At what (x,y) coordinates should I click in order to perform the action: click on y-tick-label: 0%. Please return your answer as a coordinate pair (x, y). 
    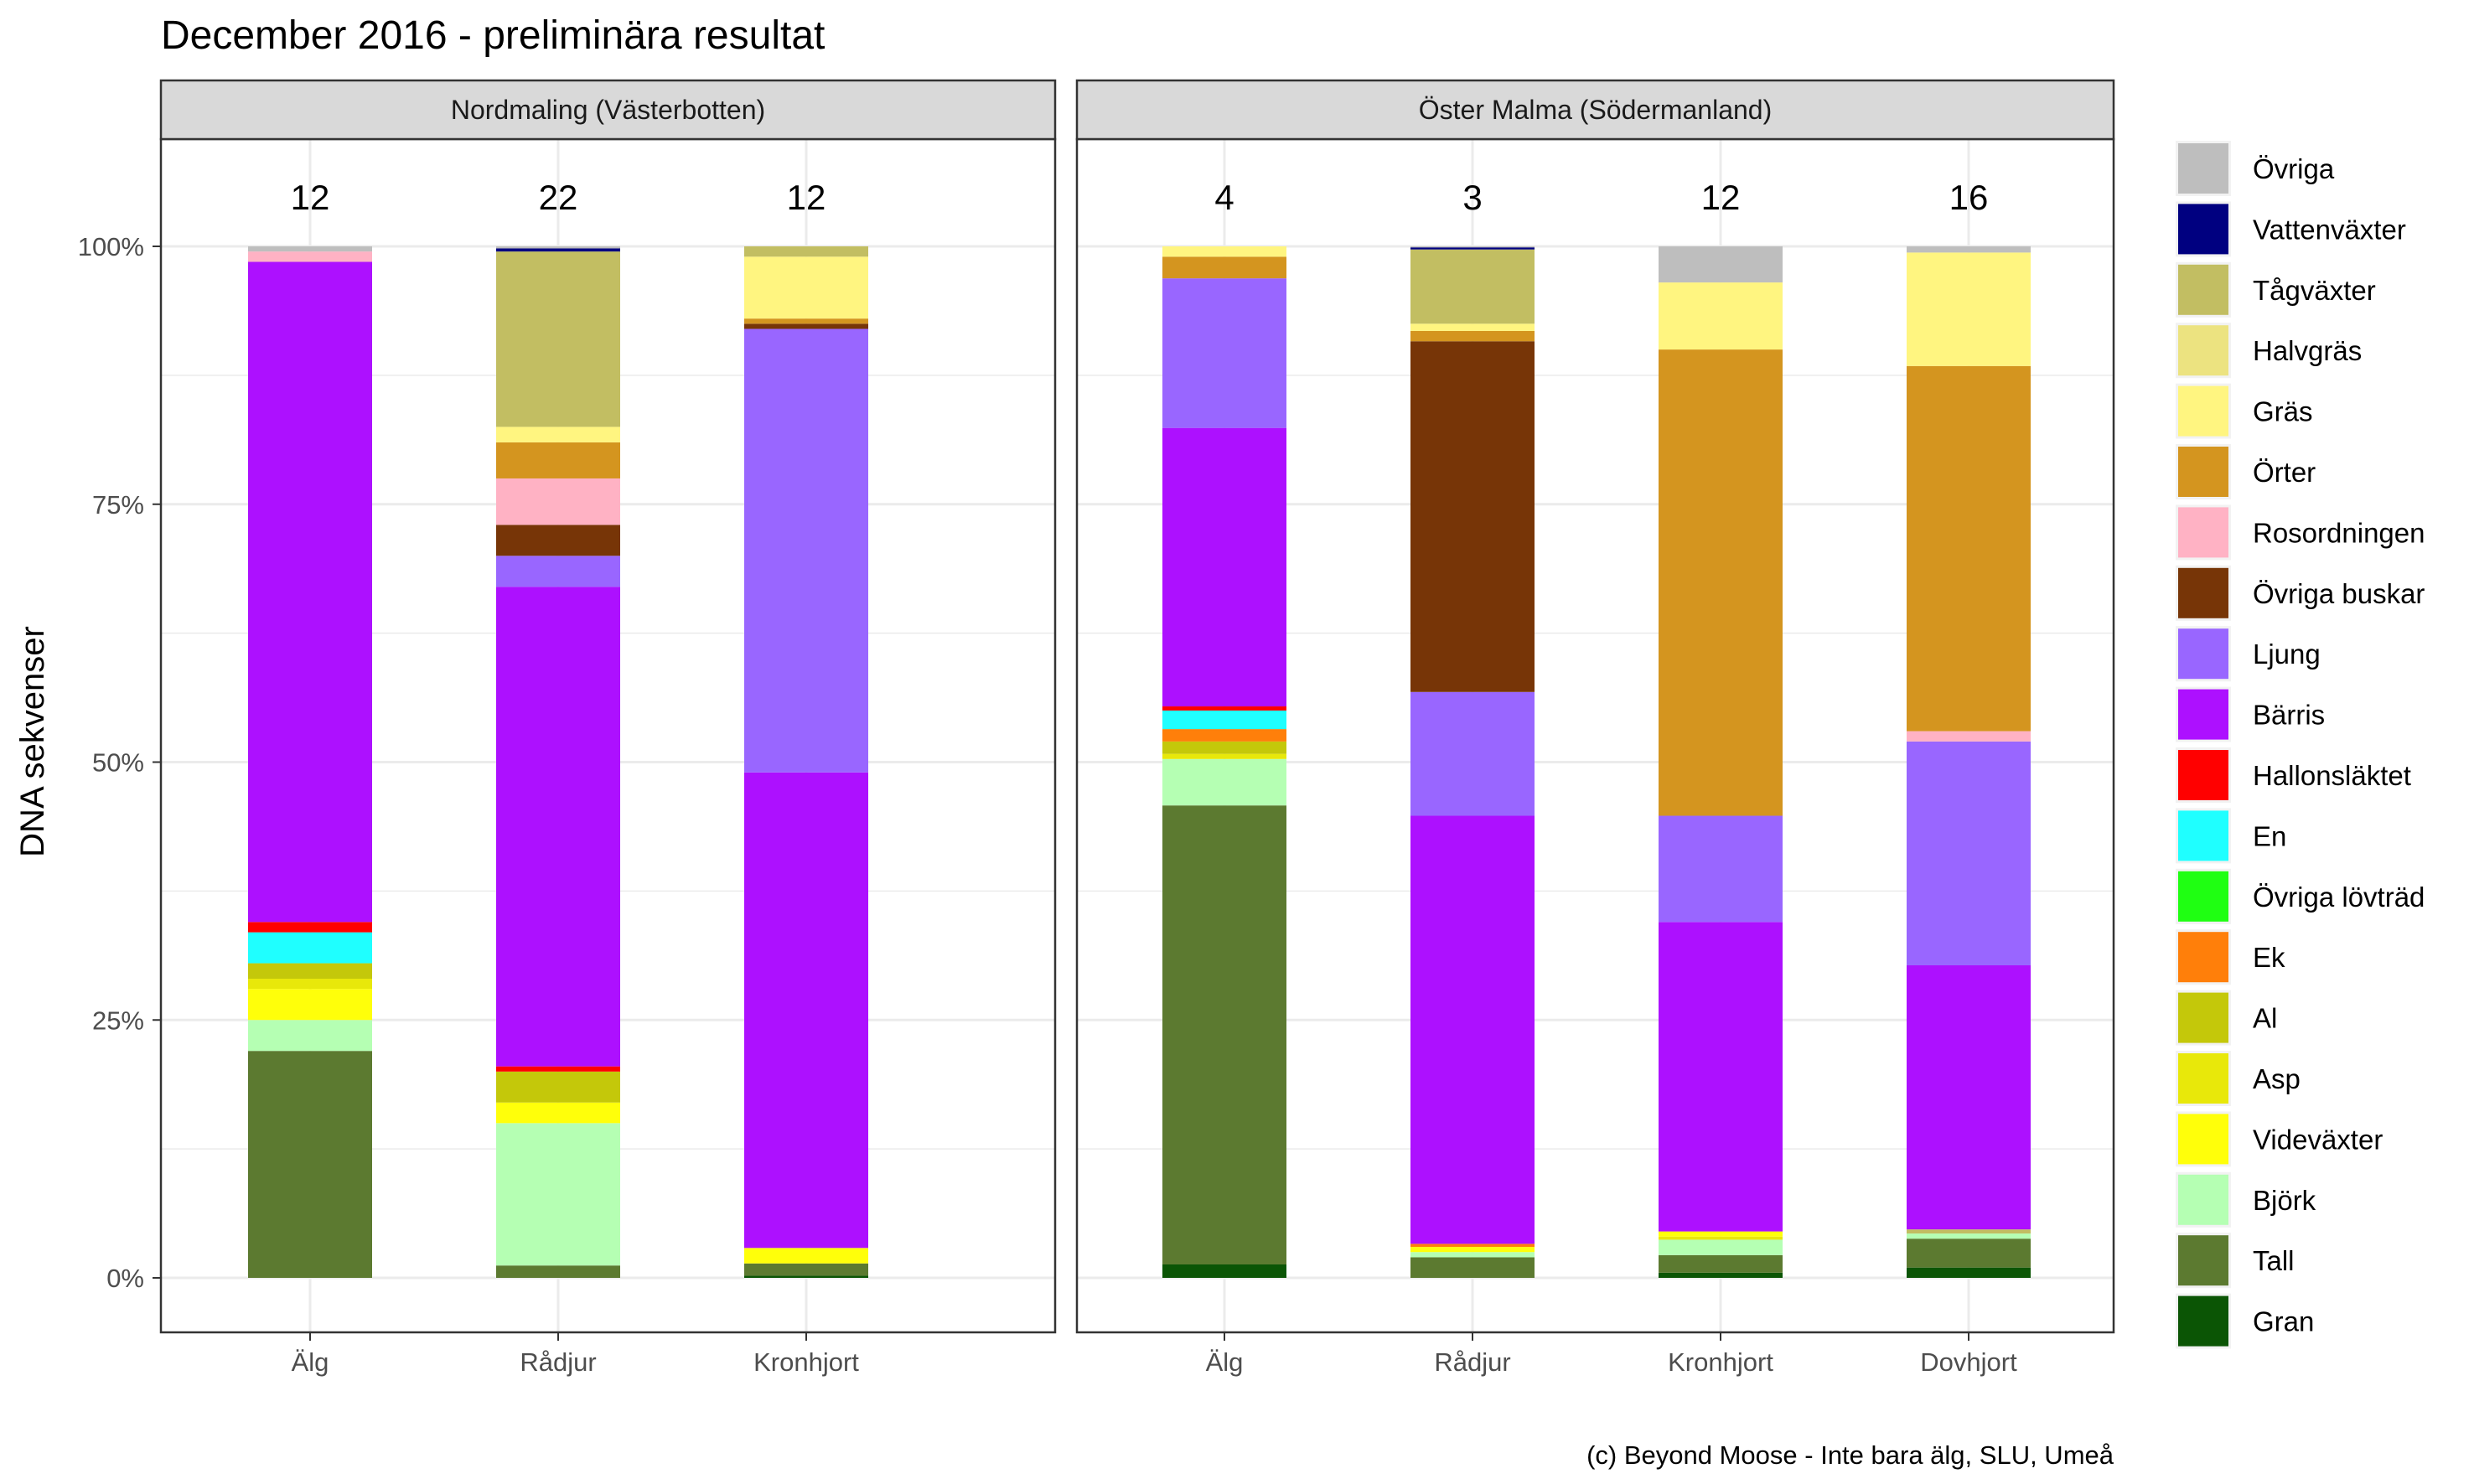
    Looking at the image, I should click on (125, 1278).